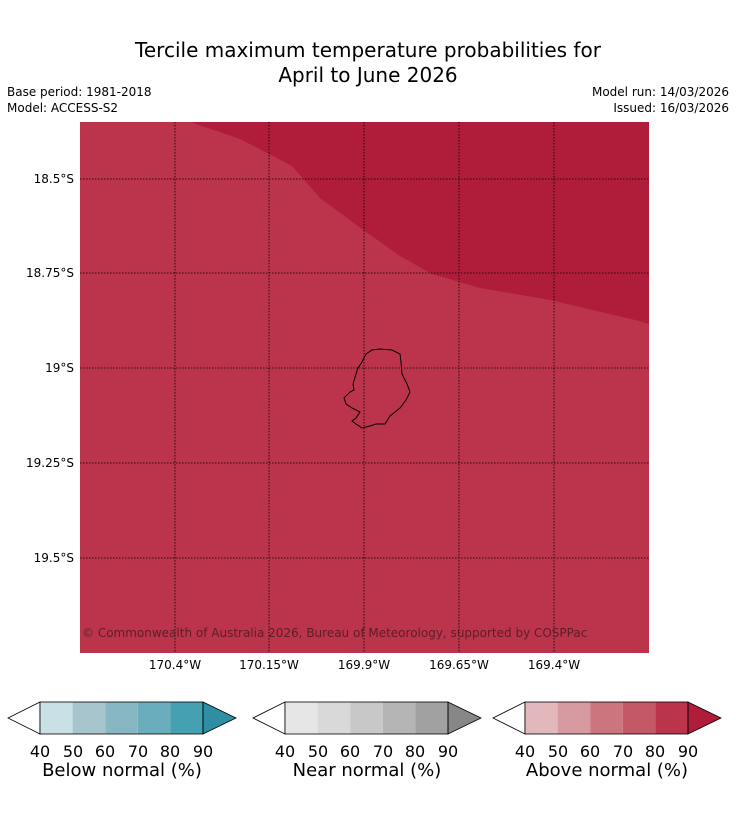 The width and height of the screenshot is (736, 816). What do you see at coordinates (367, 770) in the screenshot?
I see `legend-caption-near: Near normal (%)` at bounding box center [367, 770].